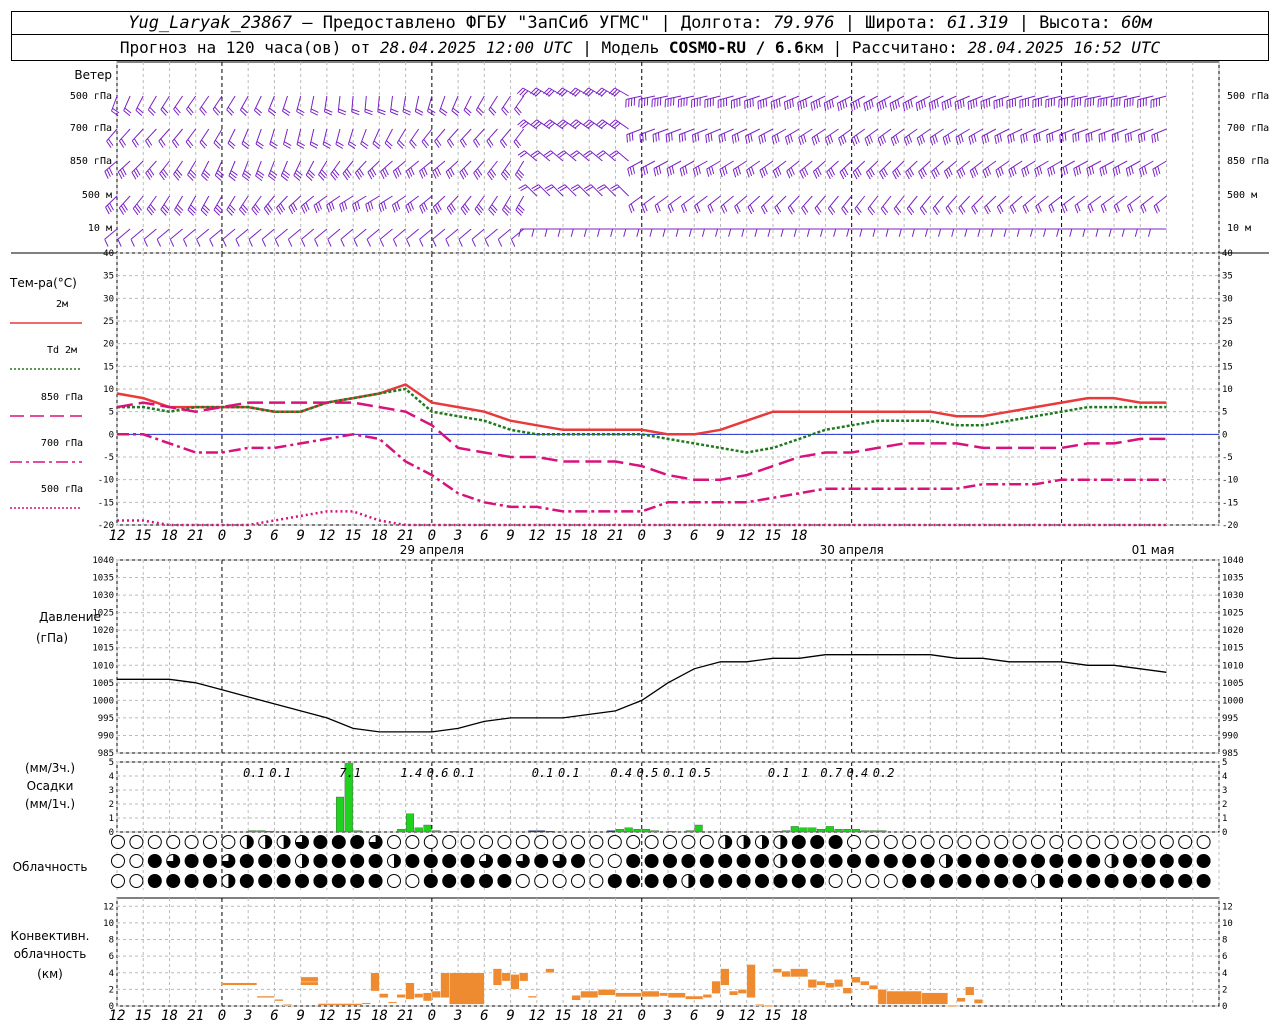  Describe the element at coordinates (1064, 47) in the screenshot. I see `computed-time: 28.04.2025 16:52 UTC` at that location.